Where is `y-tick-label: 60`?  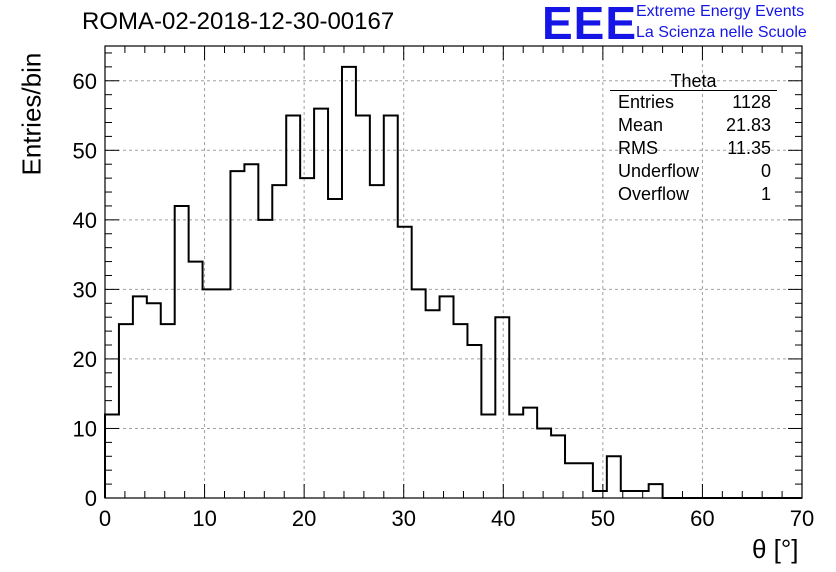
y-tick-label: 60 is located at coordinates (85, 81).